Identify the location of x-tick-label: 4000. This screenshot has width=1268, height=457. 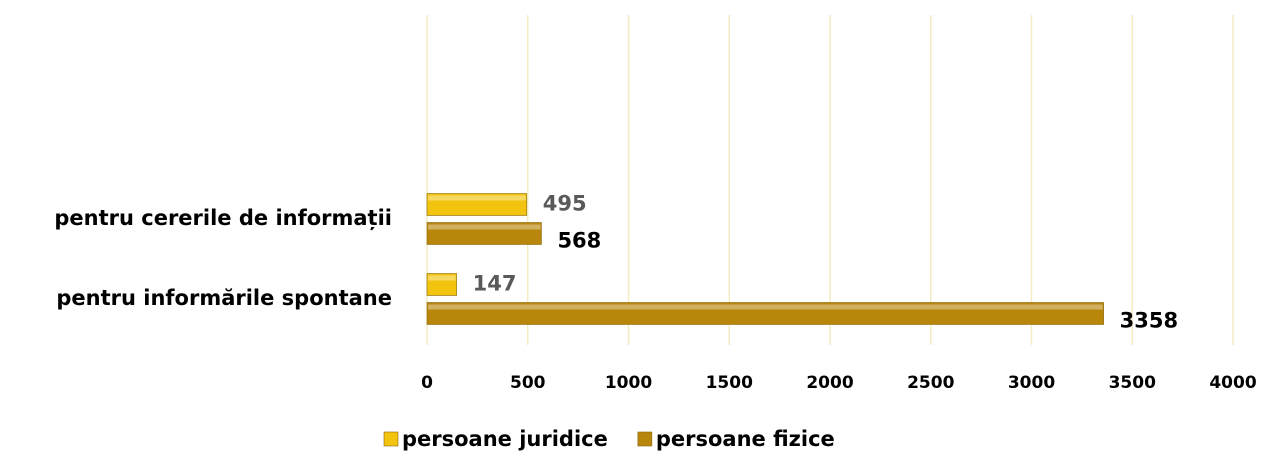
(1232, 383).